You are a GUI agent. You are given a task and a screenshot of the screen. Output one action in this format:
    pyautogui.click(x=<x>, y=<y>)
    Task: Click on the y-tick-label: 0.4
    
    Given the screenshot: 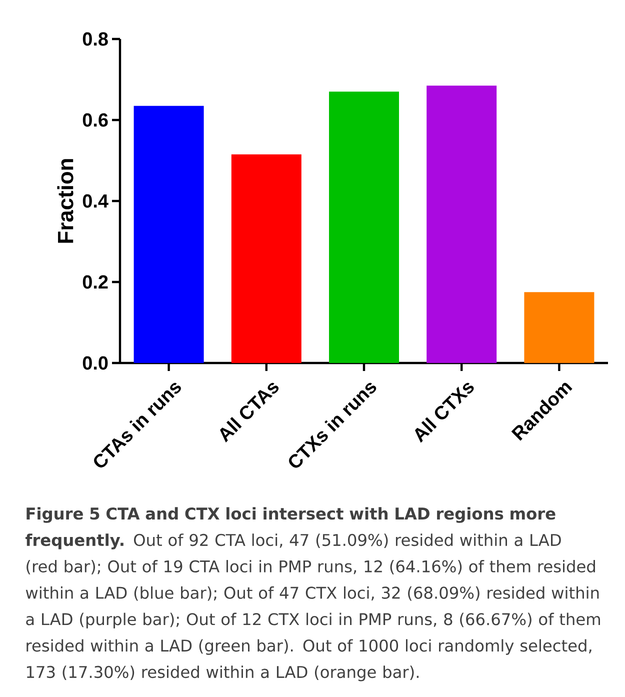 What is the action you would take?
    pyautogui.click(x=95, y=201)
    